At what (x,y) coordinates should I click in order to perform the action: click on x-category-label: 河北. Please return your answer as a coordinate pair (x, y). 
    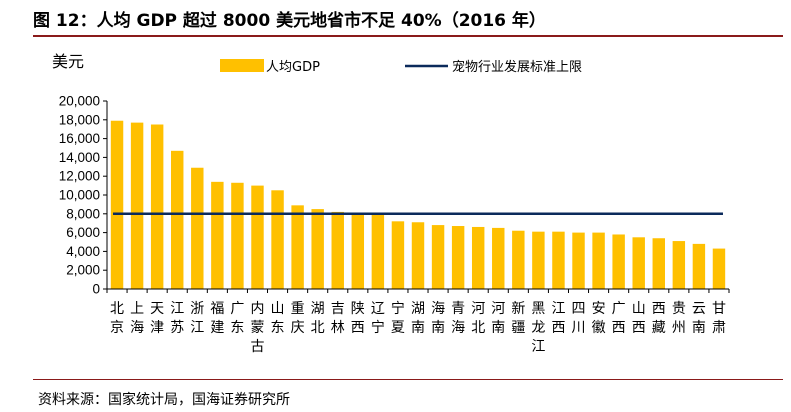
    Looking at the image, I should click on (478, 318).